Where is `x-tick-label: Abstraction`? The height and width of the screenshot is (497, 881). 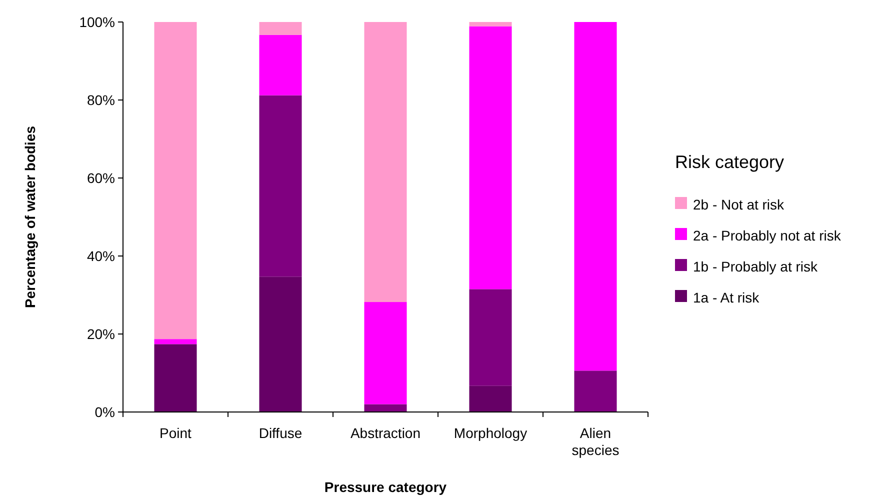 x-tick-label: Abstraction is located at coordinates (385, 433).